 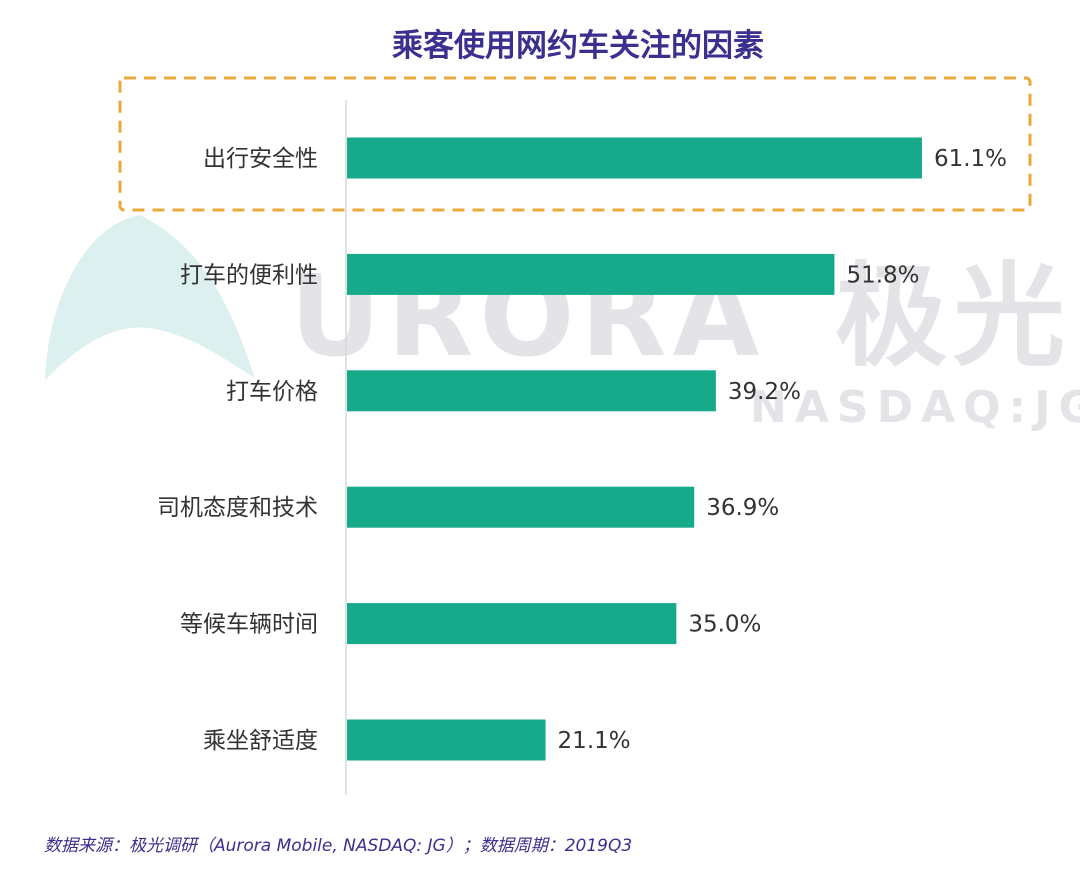 I want to click on watermark-brand-cn: 极光, so click(x=953, y=317).